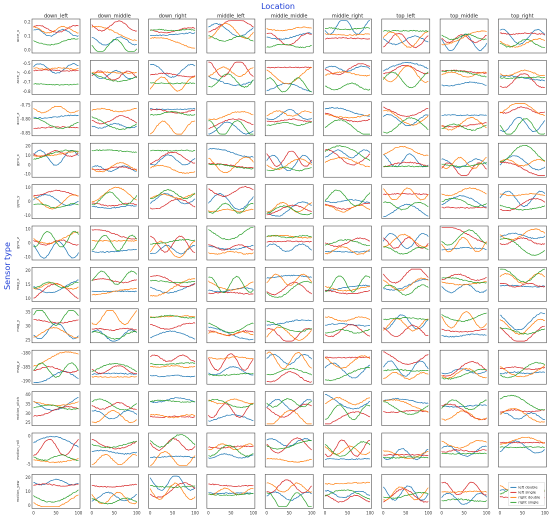 This screenshot has width=550, height=528. What do you see at coordinates (114, 17) in the screenshot?
I see `column-header-down-middle: down_middle` at bounding box center [114, 17].